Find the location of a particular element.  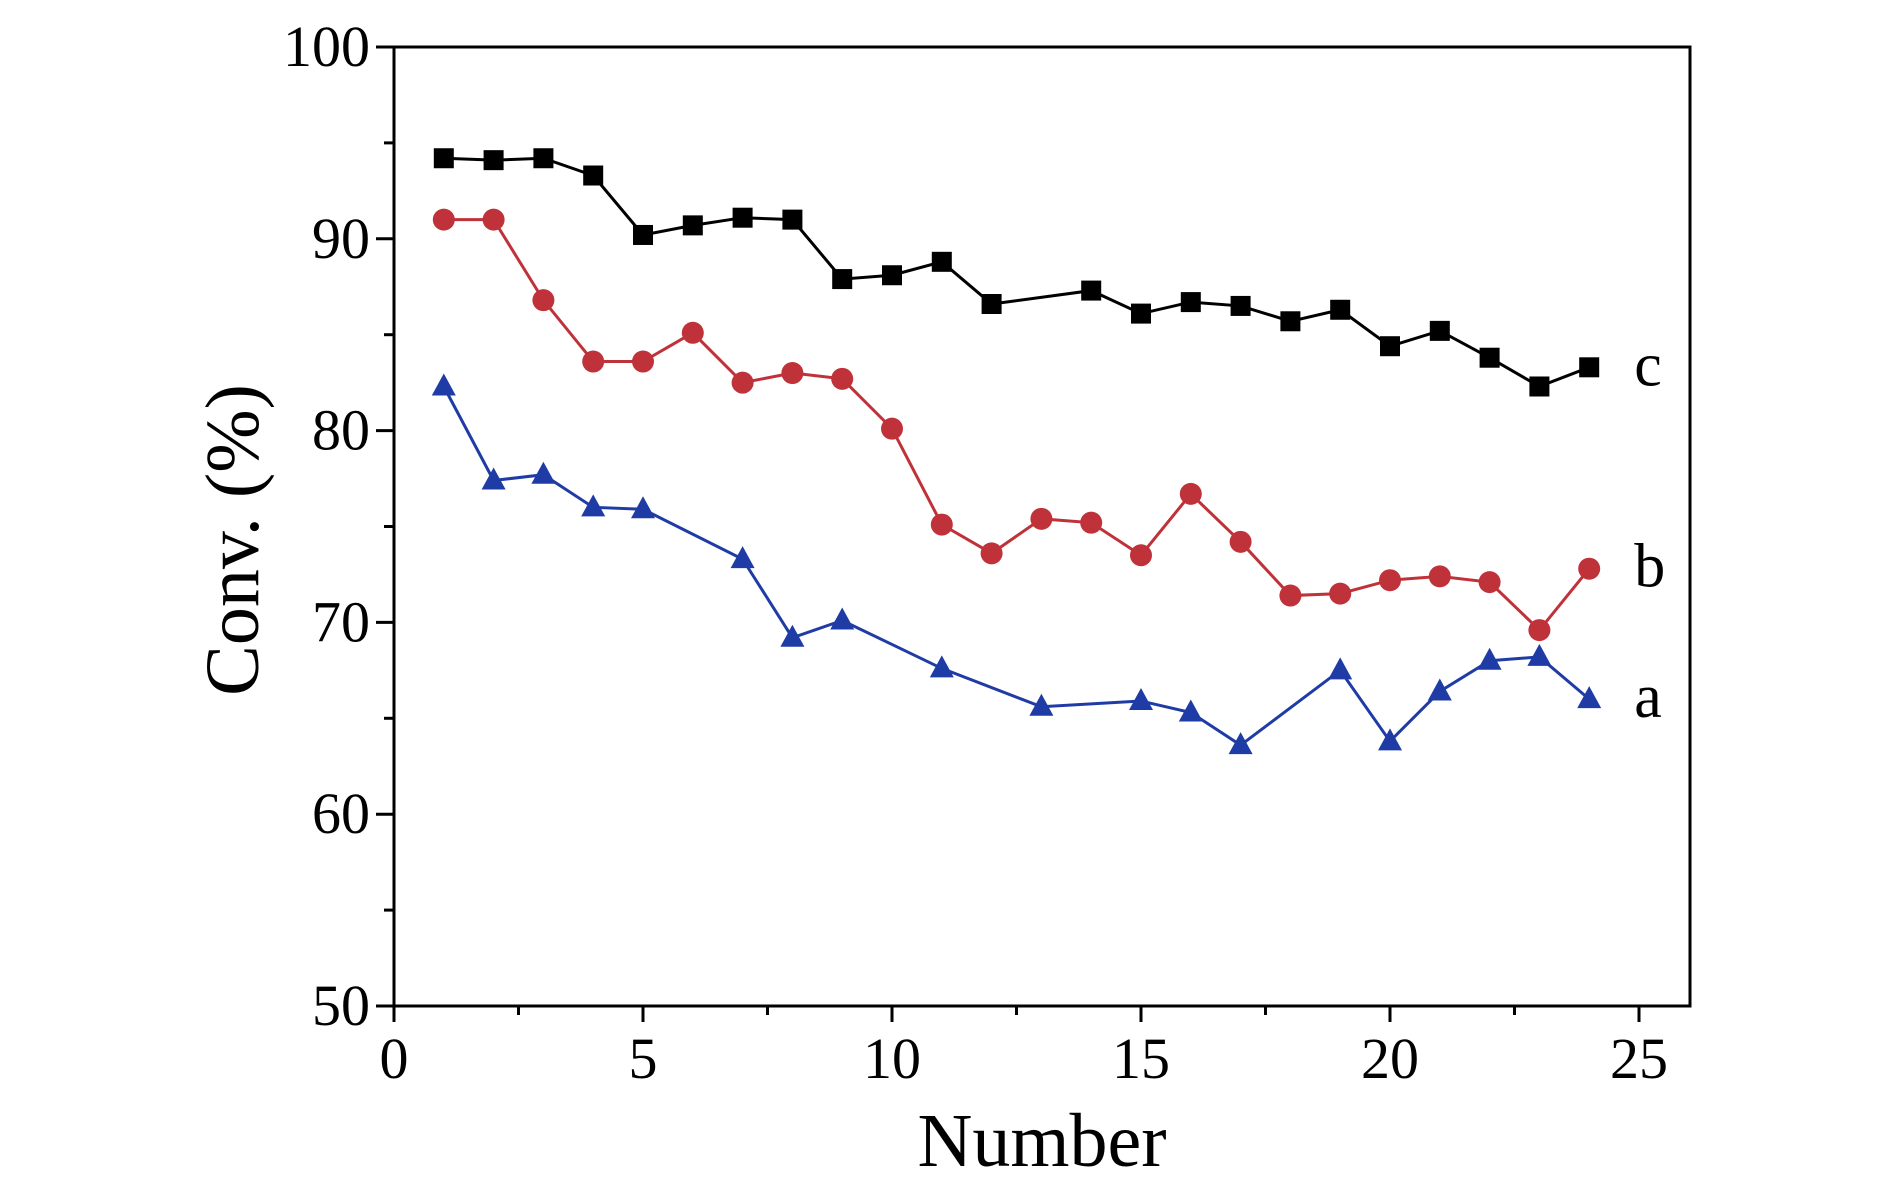

x-tick-label: 0 is located at coordinates (394, 1058).